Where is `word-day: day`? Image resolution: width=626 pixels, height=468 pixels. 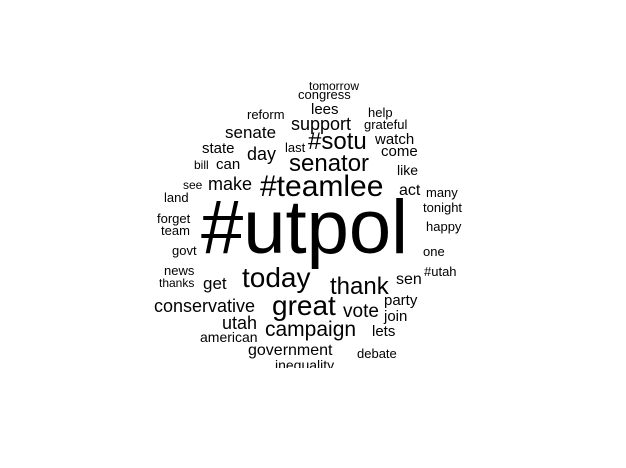 word-day: day is located at coordinates (262, 154).